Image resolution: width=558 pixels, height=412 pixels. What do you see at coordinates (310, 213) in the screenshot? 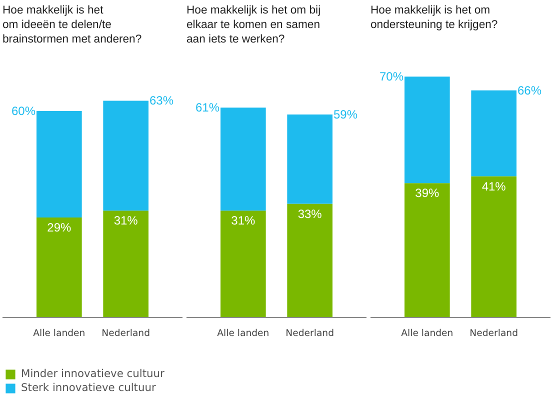
I see `data-label: 33%` at bounding box center [310, 213].